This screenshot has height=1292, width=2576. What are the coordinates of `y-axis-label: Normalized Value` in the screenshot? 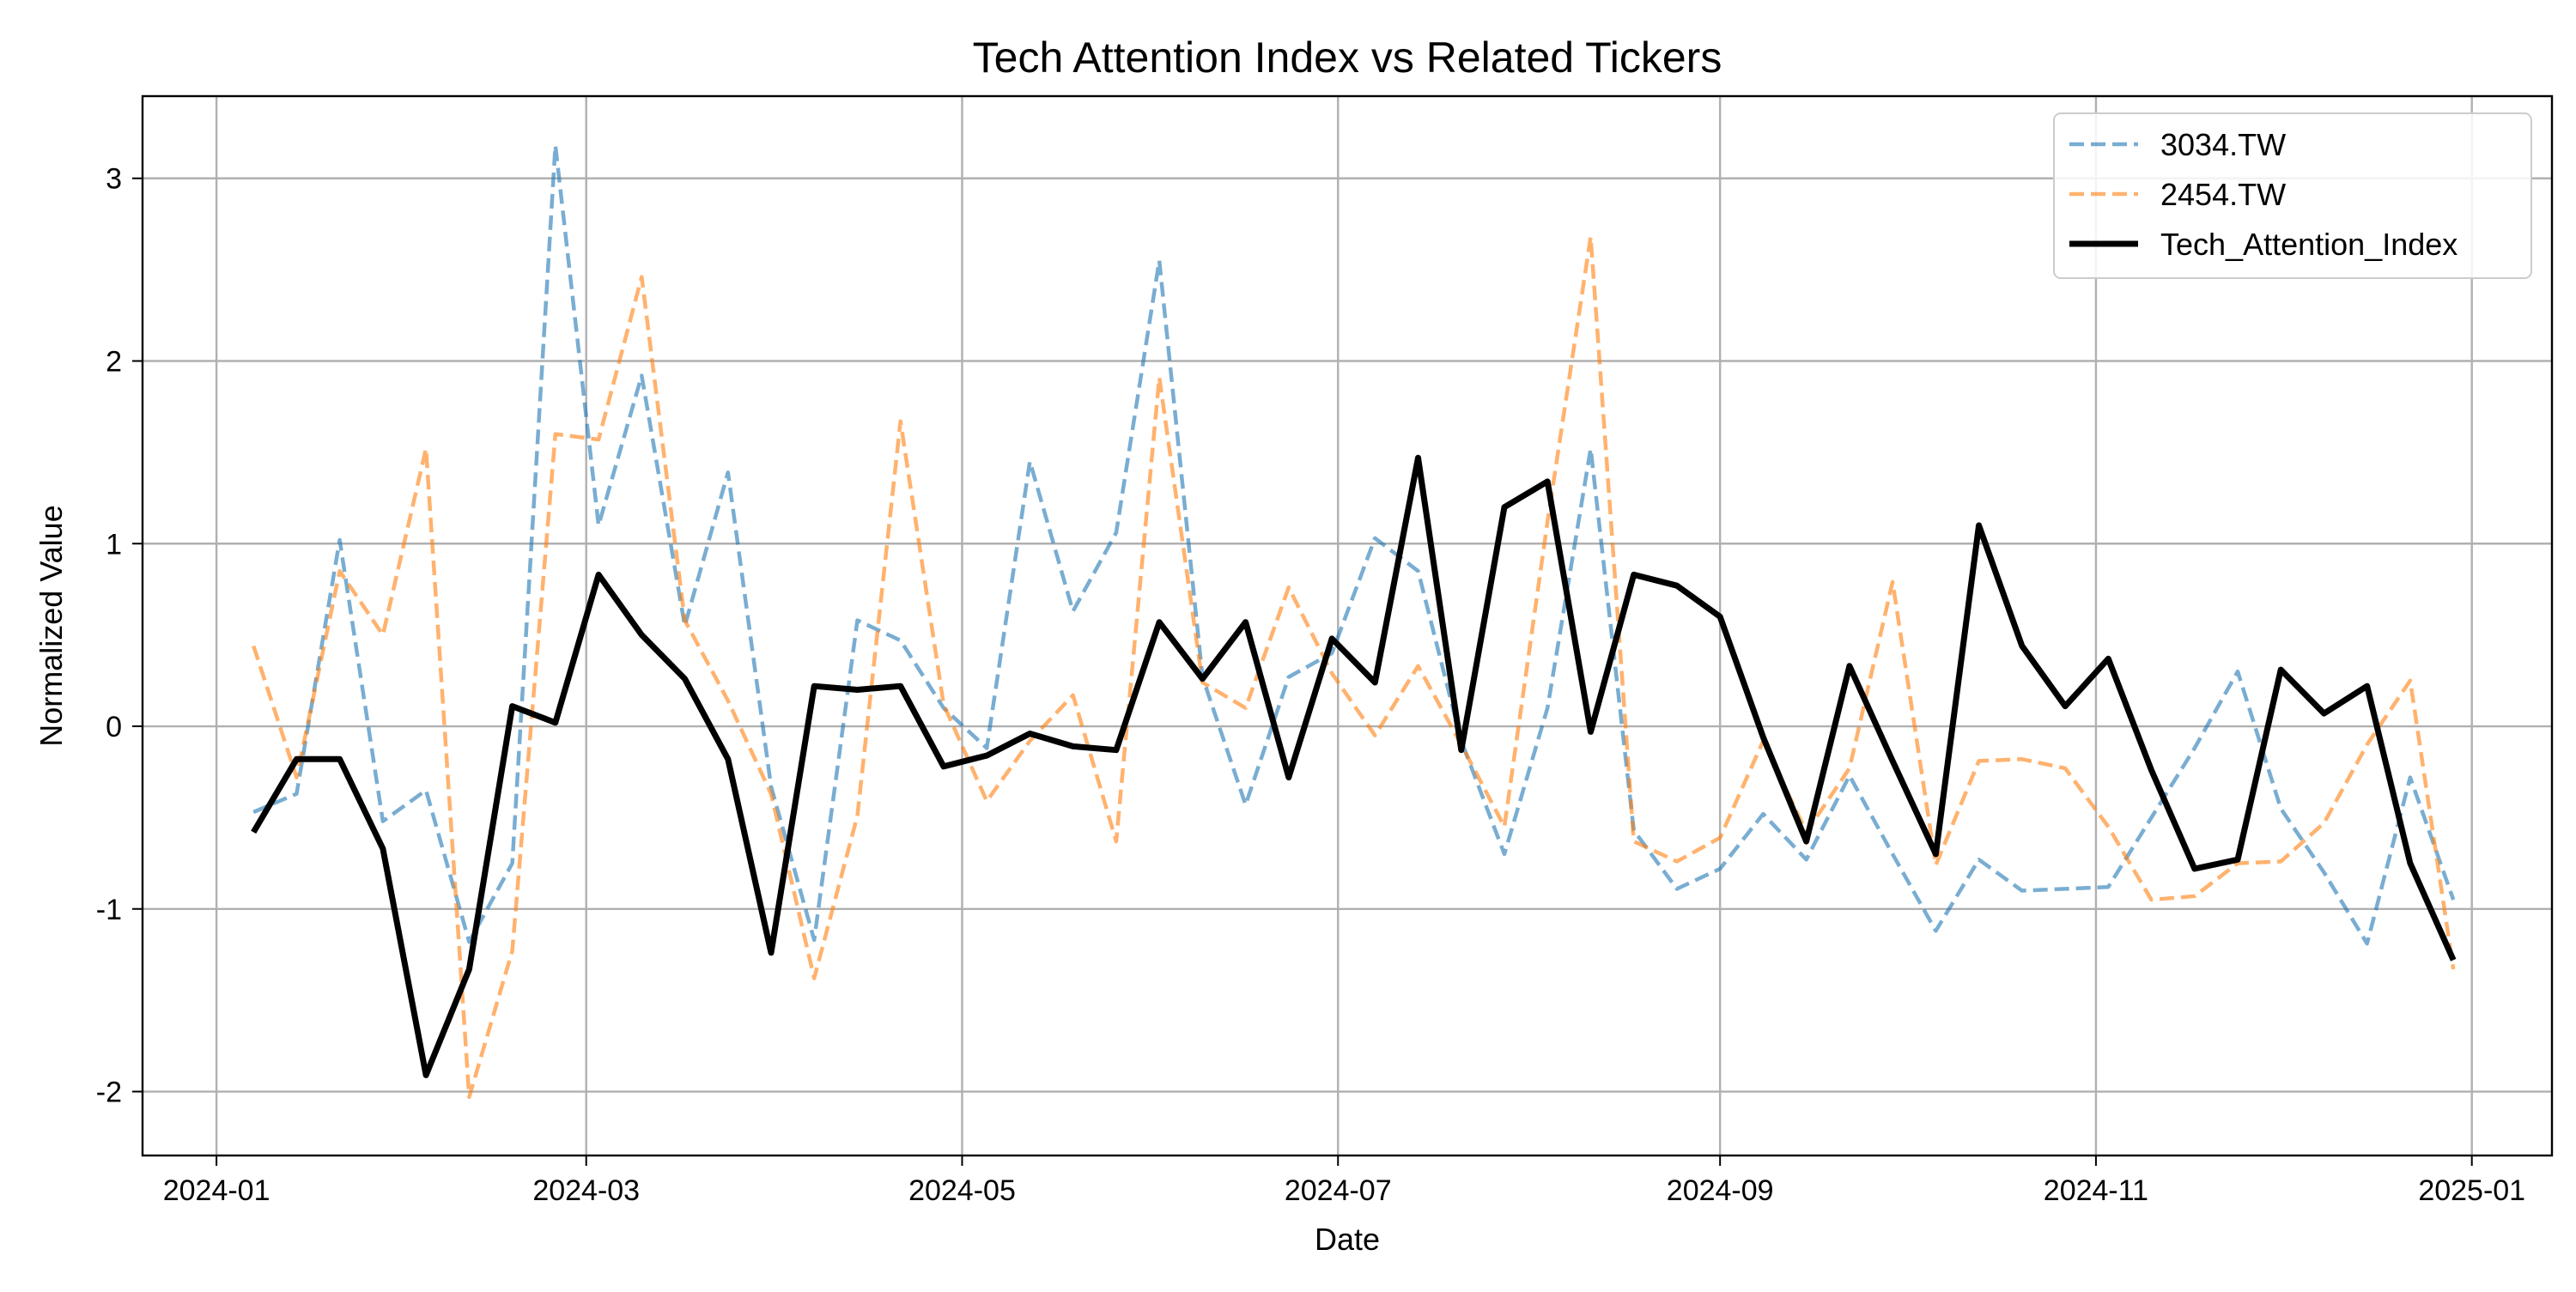 It's located at (51, 625).